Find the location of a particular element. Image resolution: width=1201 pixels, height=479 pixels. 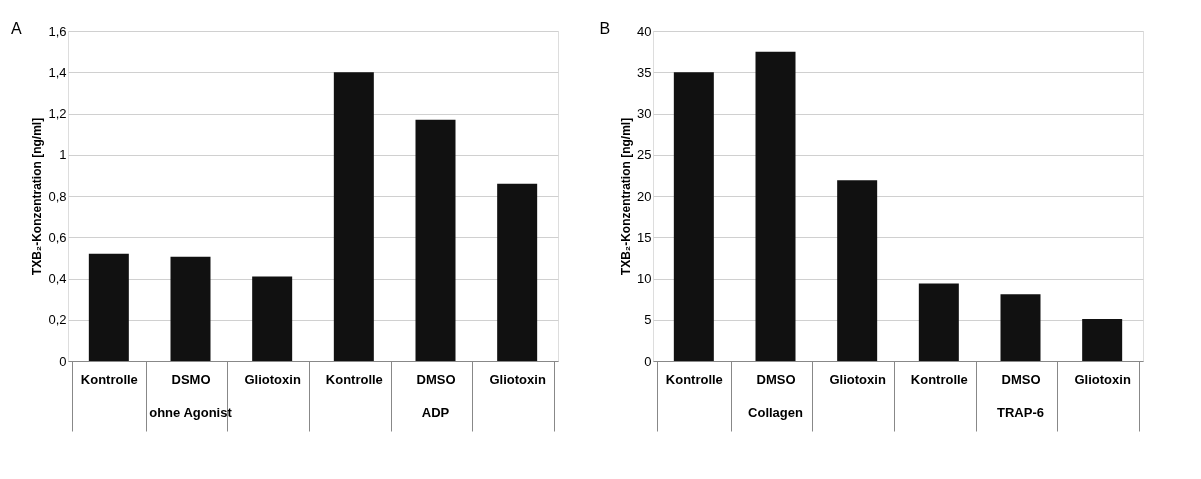

y-tick-label: 15 is located at coordinates (644, 237).